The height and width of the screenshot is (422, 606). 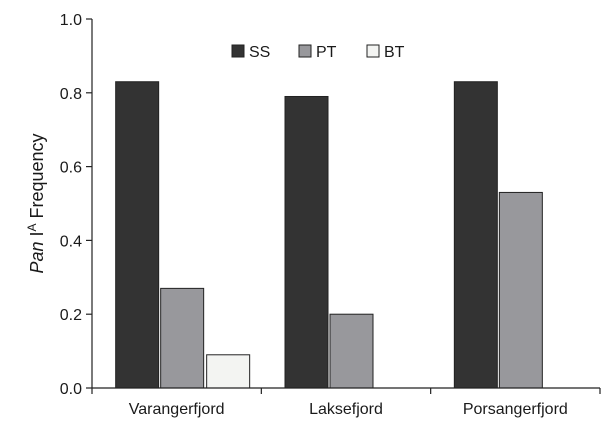 What do you see at coordinates (182, 338) in the screenshot?
I see `bar-pt-varangerfjord` at bounding box center [182, 338].